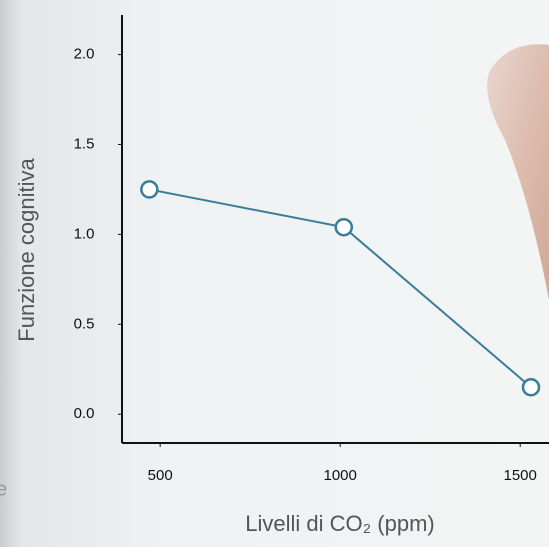  Describe the element at coordinates (84, 323) in the screenshot. I see `y-tick-label: 0.5` at that location.